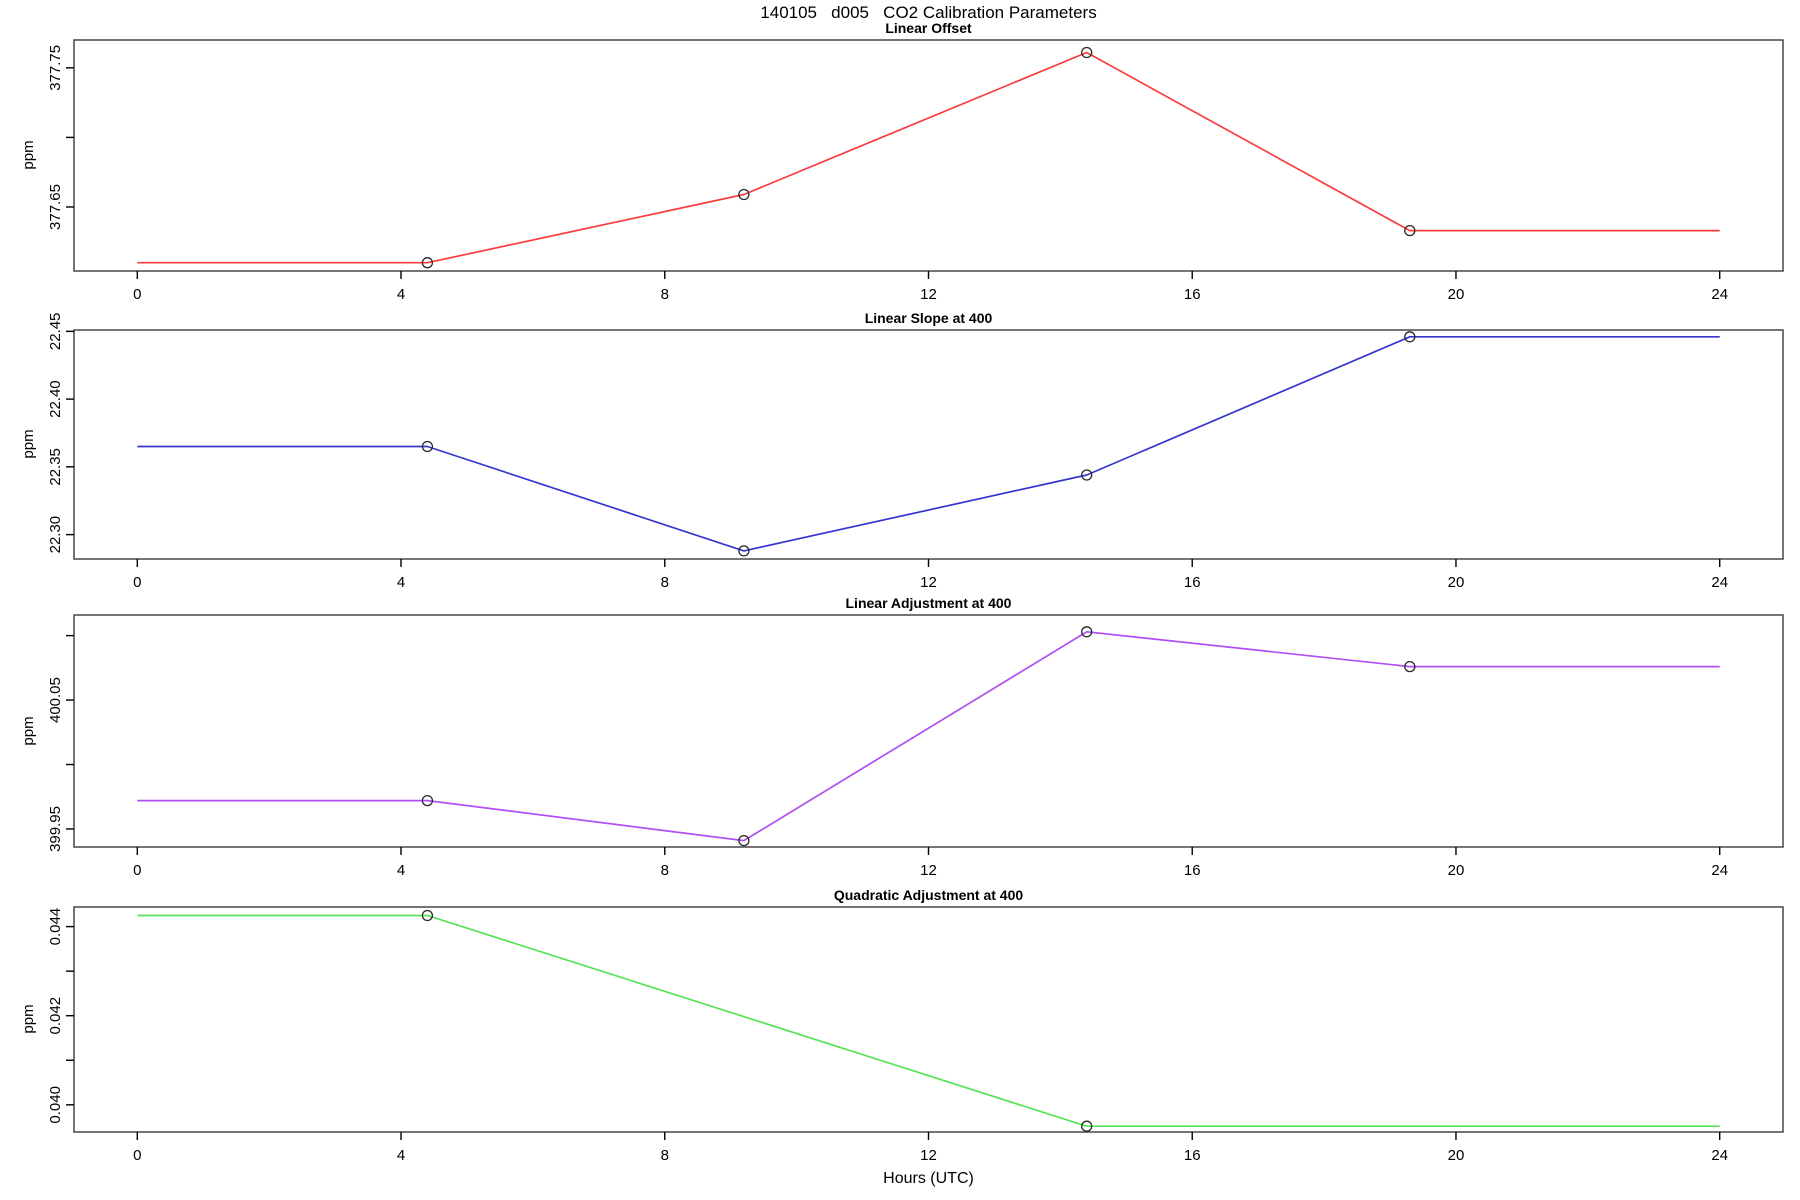  Describe the element at coordinates (55, 399) in the screenshot. I see `y-tick-label: 22.40` at that location.